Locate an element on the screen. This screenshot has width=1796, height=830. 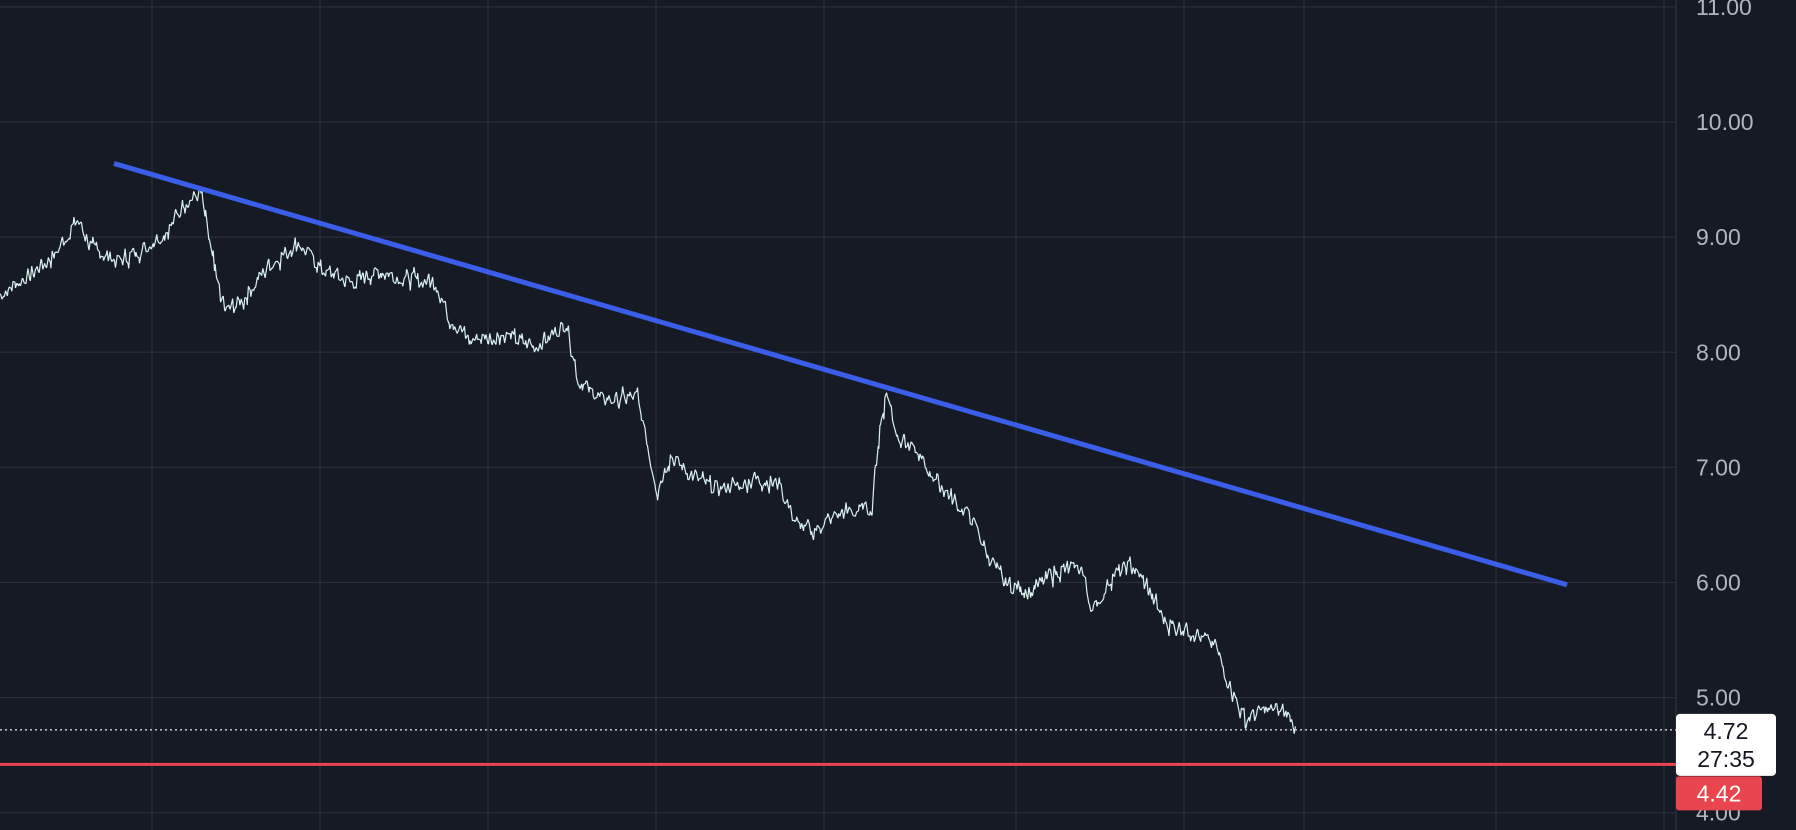
price-badges: 4.72 27:35 4.42 is located at coordinates (1726, 762).